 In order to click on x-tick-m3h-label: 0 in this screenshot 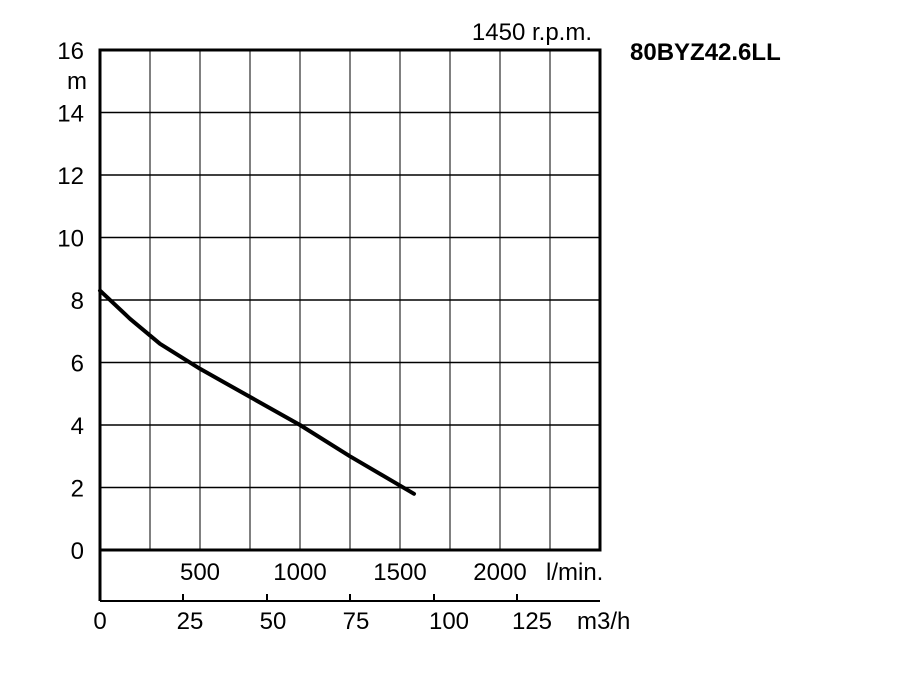, I will do `click(99, 621)`.